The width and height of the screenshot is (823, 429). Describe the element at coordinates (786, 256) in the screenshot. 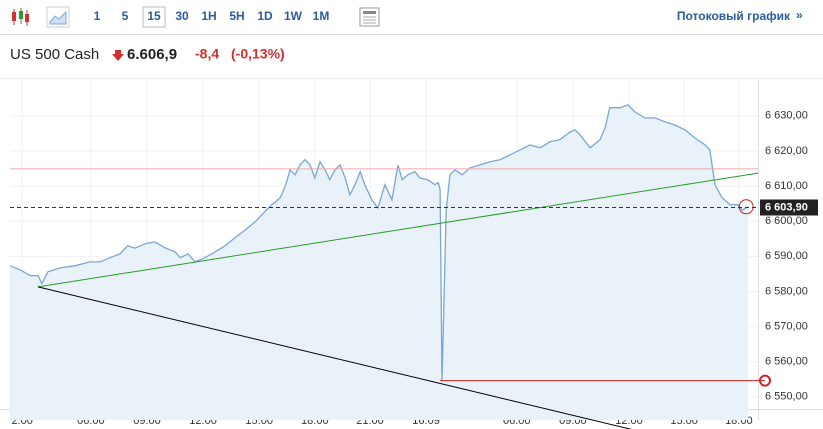

I see `y-tick-label: 6 590,00` at that location.